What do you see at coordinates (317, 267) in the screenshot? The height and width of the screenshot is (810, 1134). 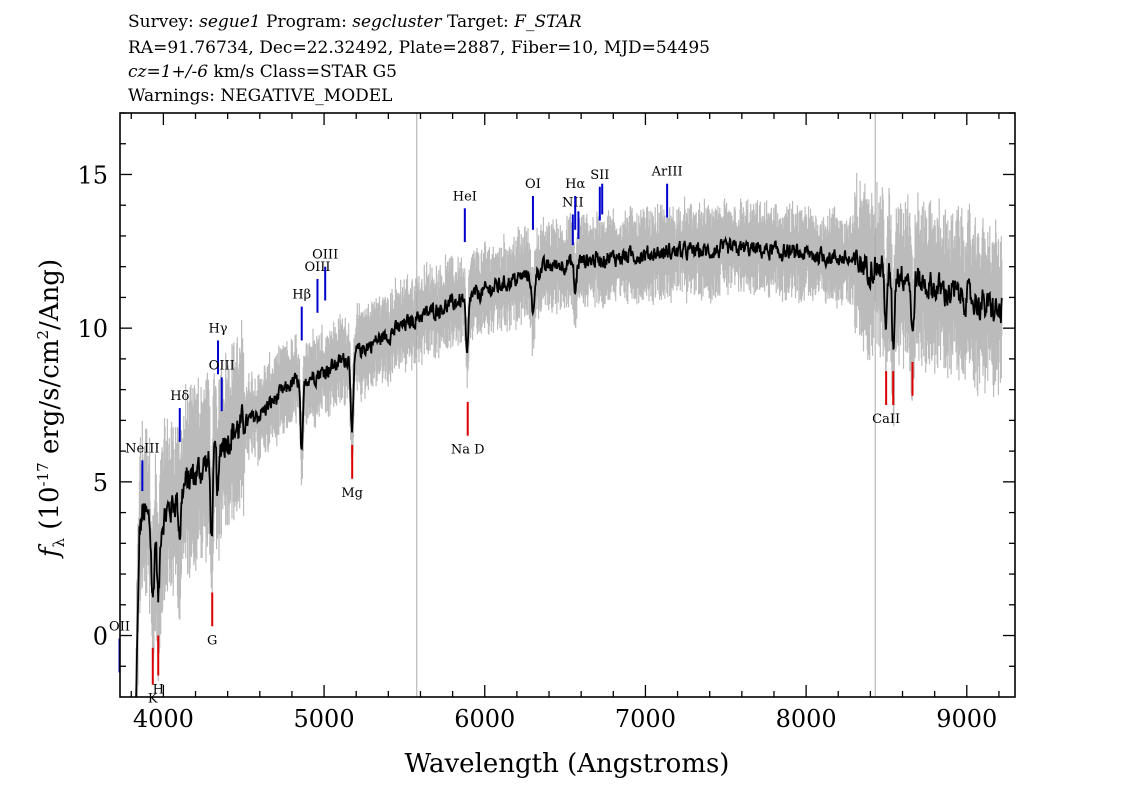 I see `line-label-em-6: OIII` at bounding box center [317, 267].